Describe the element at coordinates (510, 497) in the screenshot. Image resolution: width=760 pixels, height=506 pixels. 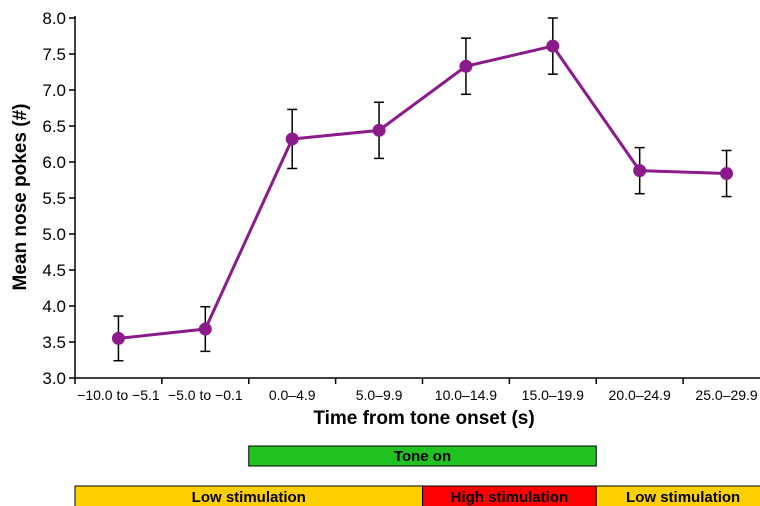
I see `stimulation-band-label: High stimulation` at that location.